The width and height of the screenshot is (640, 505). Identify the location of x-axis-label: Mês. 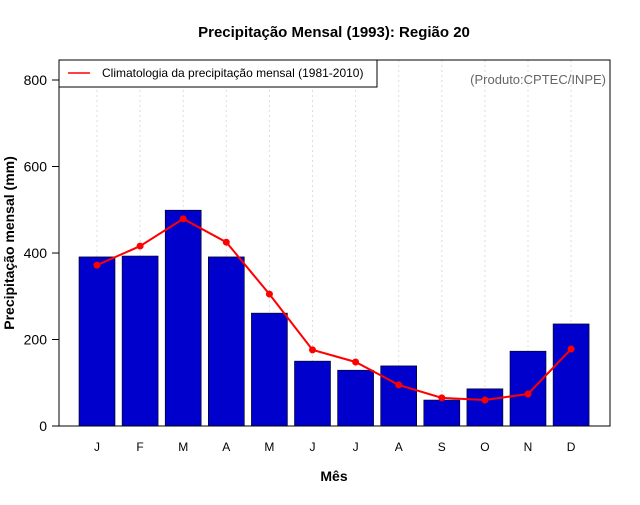
(333, 476).